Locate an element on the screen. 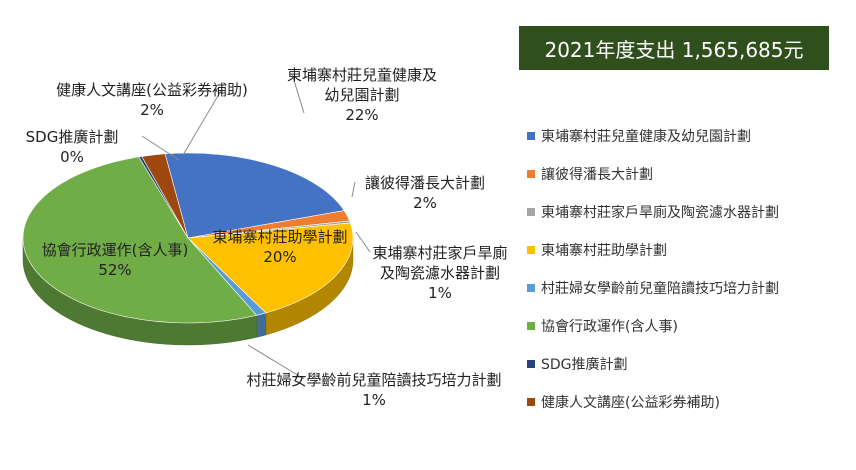 This screenshot has width=856, height=470. data-label-percent-6: 0% is located at coordinates (72, 157).